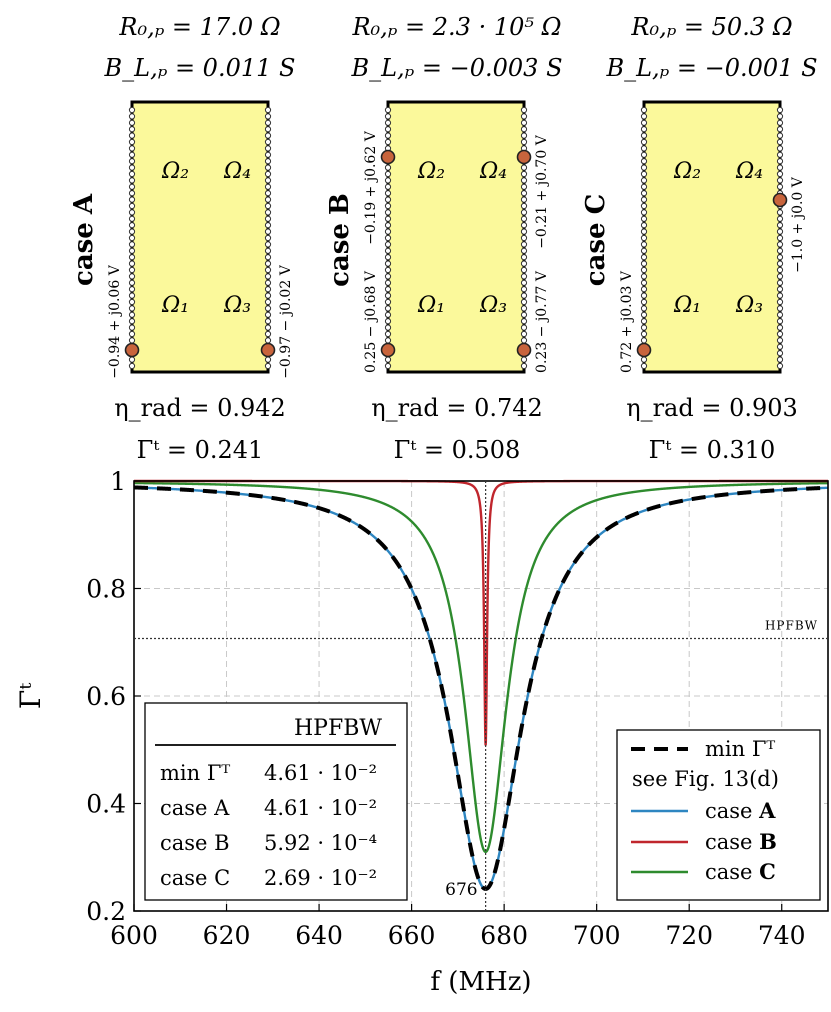 The width and height of the screenshot is (831, 1012). What do you see at coordinates (199, 27) in the screenshot?
I see `r0-label: R₀,ₚ = 17.0 Ω` at bounding box center [199, 27].